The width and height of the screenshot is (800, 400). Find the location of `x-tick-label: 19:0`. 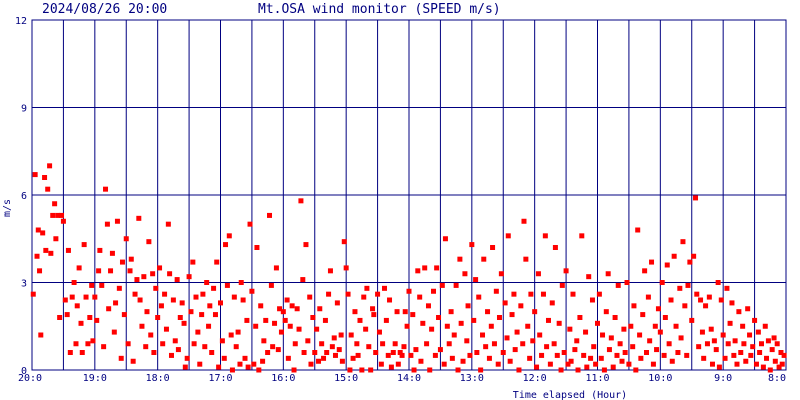

x-tick-label: 19:0 is located at coordinates (95, 378).